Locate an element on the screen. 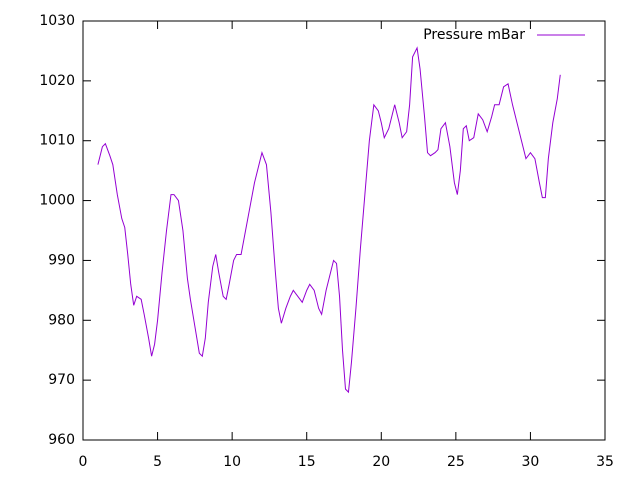 This screenshot has width=640, height=480. y-tick-label: 1000 is located at coordinates (57, 201).